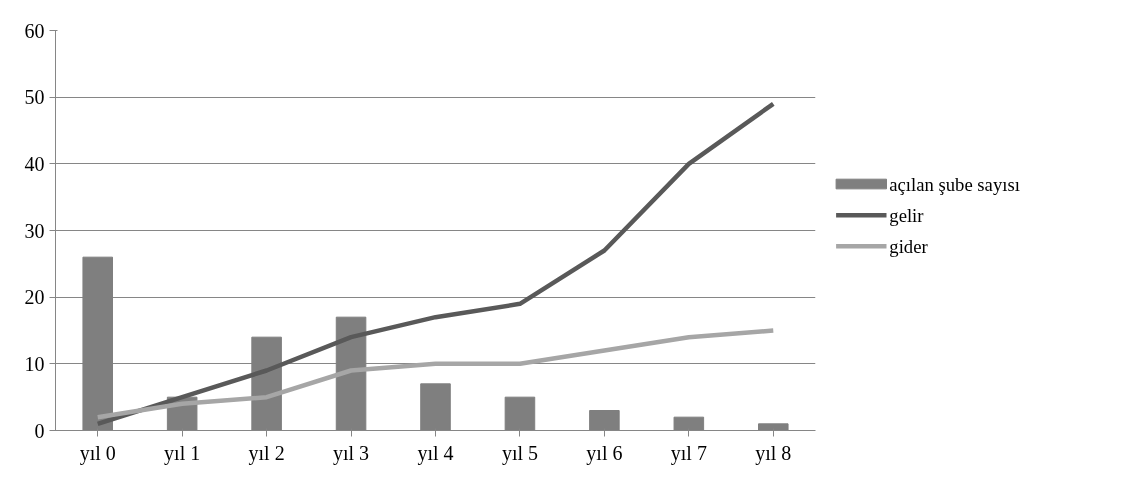 Image resolution: width=1141 pixels, height=495 pixels. What do you see at coordinates (520, 453) in the screenshot?
I see `x-tick-label: yıl 5` at bounding box center [520, 453].